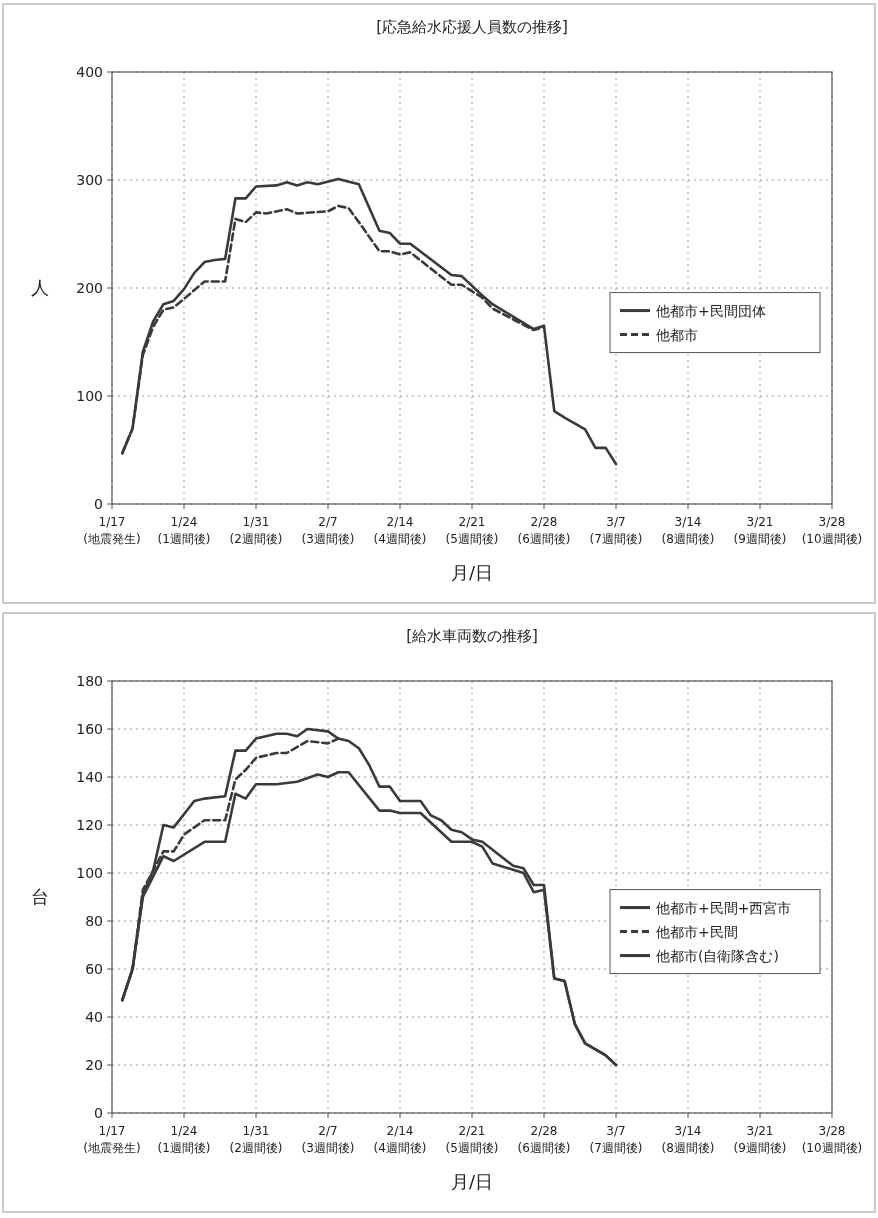 The width and height of the screenshot is (878, 1218). What do you see at coordinates (472, 27) in the screenshot?
I see `chart-title: [応急給水応援人員数の推移]` at bounding box center [472, 27].